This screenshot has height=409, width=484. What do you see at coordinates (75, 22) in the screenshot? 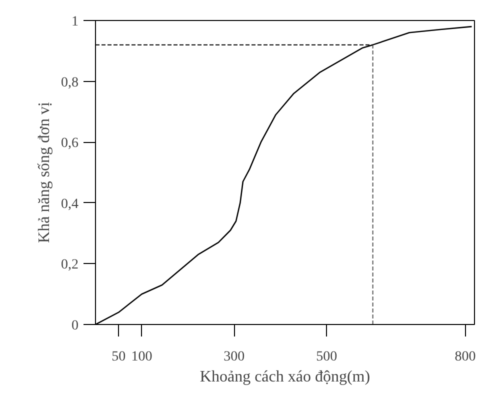
I see `y-tick-label: 1` at bounding box center [75, 22].